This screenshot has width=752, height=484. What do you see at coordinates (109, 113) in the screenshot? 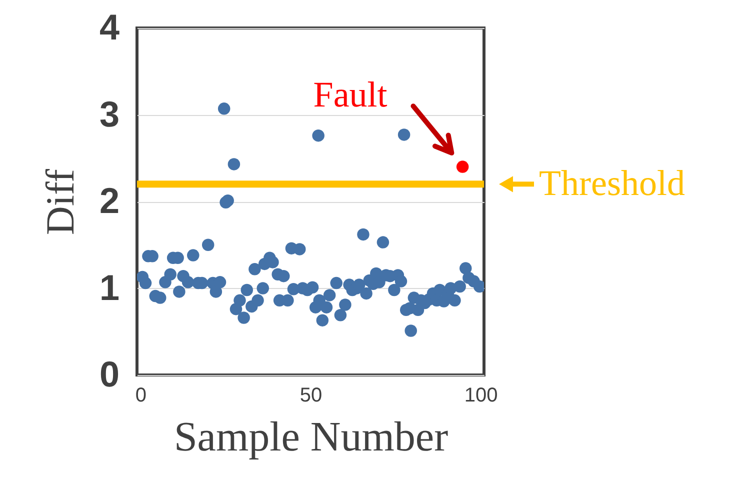
I see `y-tick-label: 3` at bounding box center [109, 113].